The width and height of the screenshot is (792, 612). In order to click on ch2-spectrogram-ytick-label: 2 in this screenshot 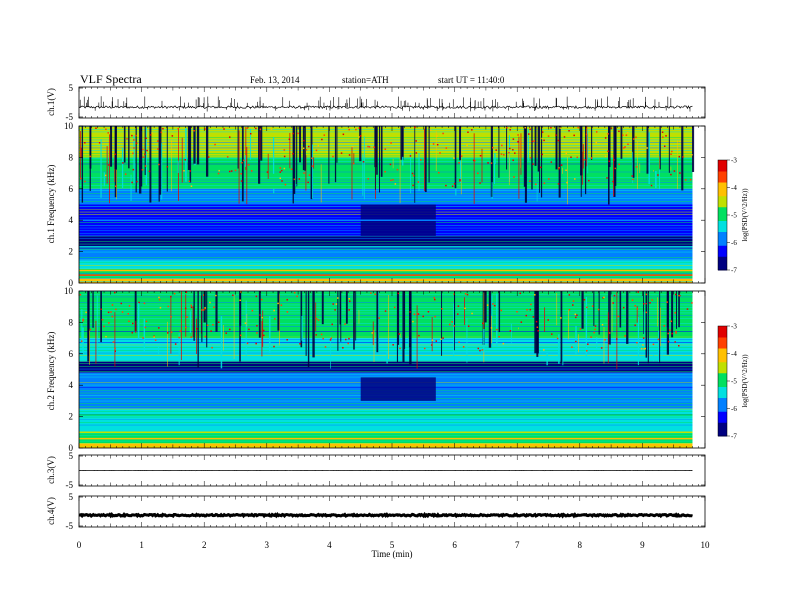, I will do `click(71, 417)`.